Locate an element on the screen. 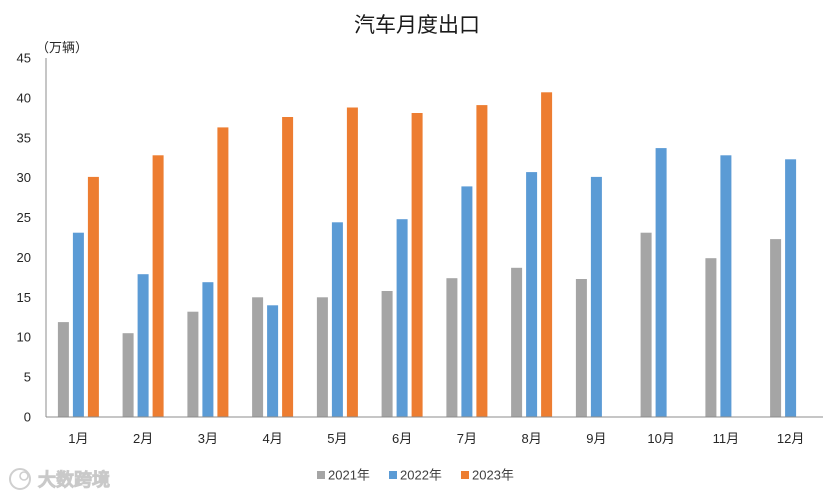  x-tick-label: 7月 is located at coordinates (467, 438).